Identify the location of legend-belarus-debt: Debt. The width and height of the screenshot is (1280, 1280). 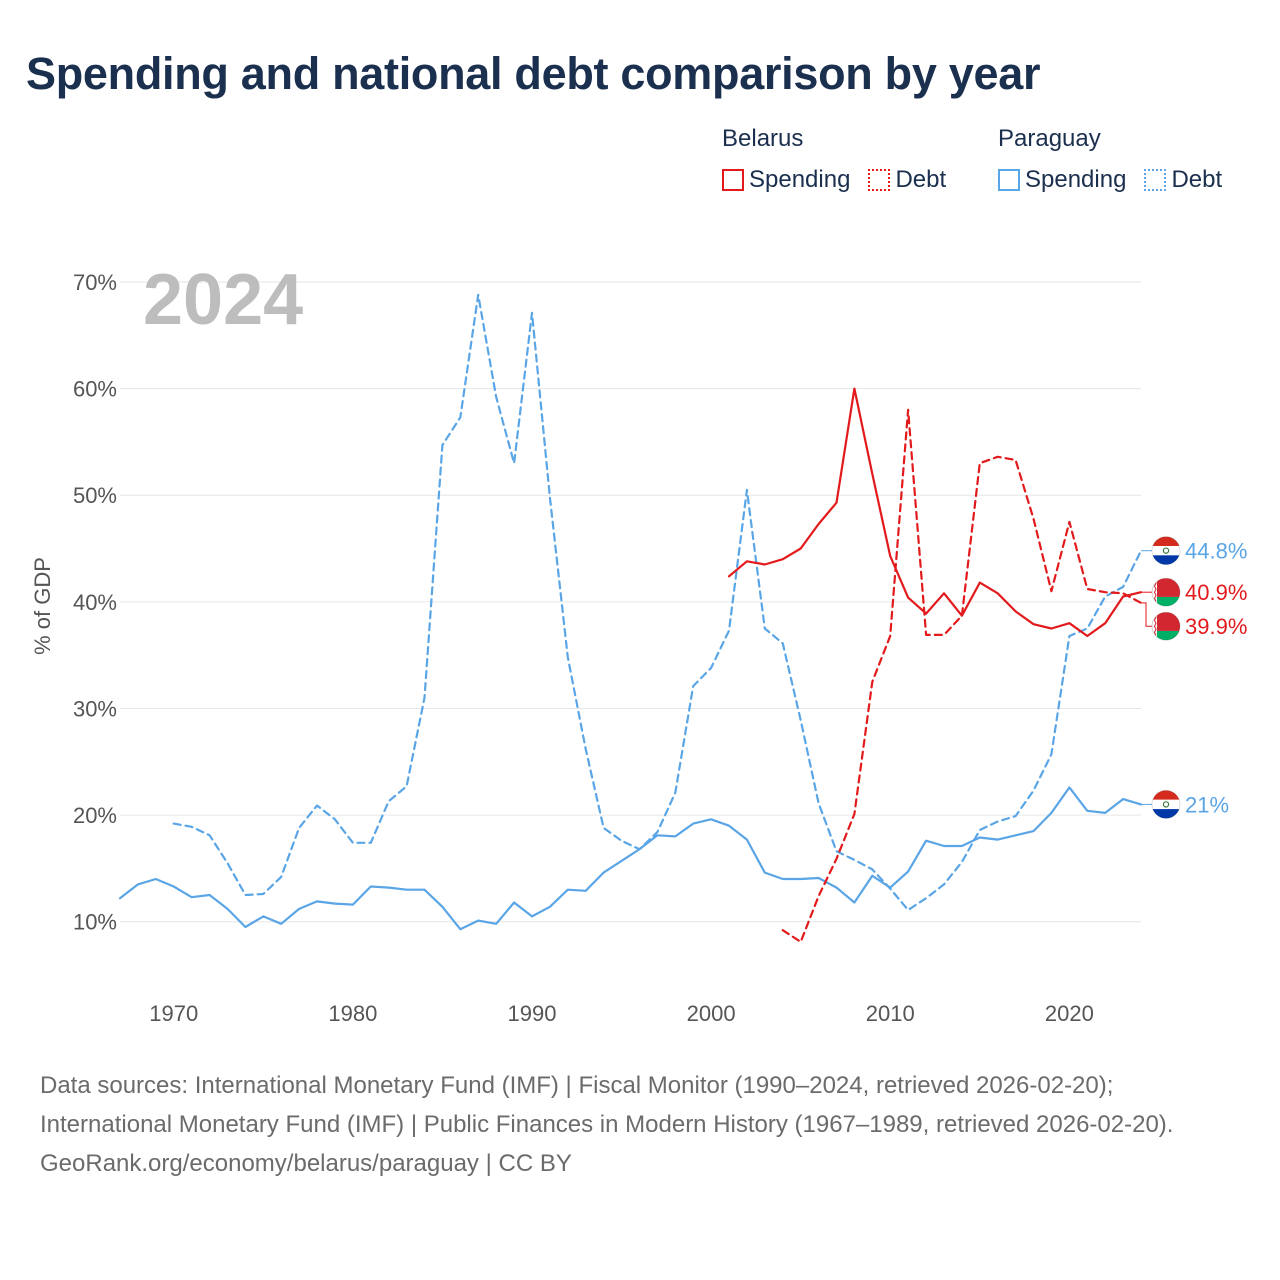
(907, 180).